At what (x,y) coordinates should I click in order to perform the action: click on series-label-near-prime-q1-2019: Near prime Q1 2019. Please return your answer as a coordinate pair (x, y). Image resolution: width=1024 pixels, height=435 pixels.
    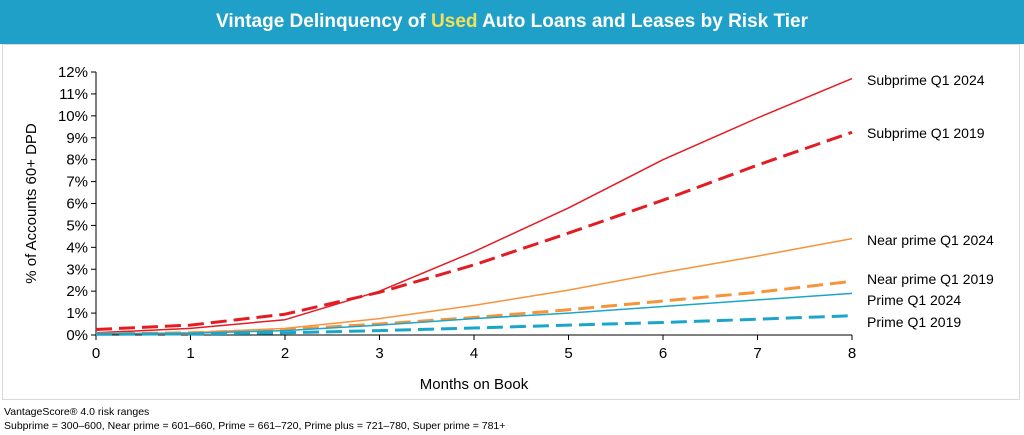
    Looking at the image, I should click on (930, 279).